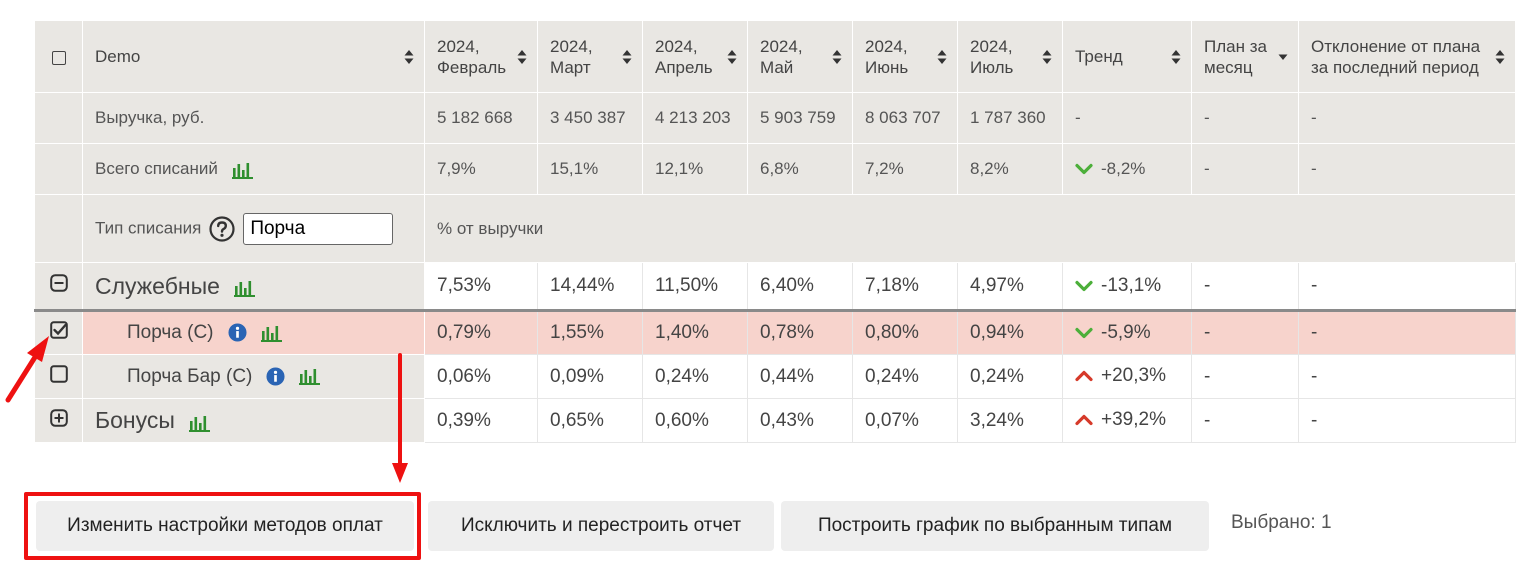  What do you see at coordinates (1010, 118) in the screenshot?
I see `cell-value: 1 787 360` at bounding box center [1010, 118].